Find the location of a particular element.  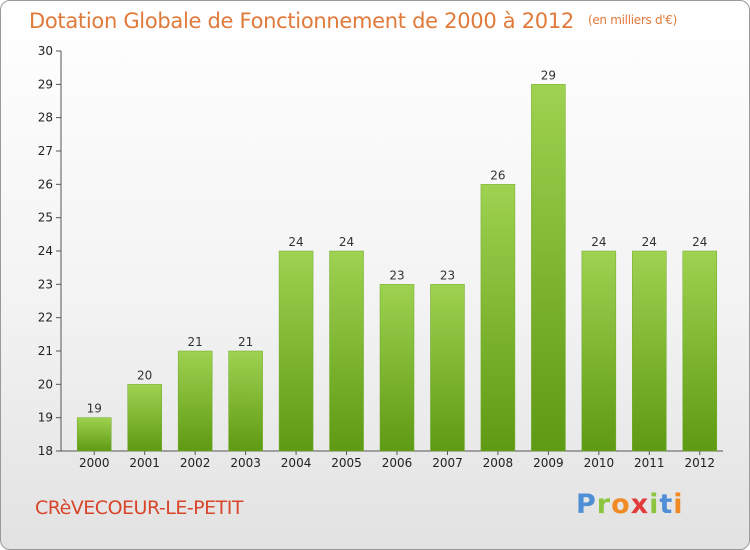

x-tick-label: 2007 is located at coordinates (447, 463).